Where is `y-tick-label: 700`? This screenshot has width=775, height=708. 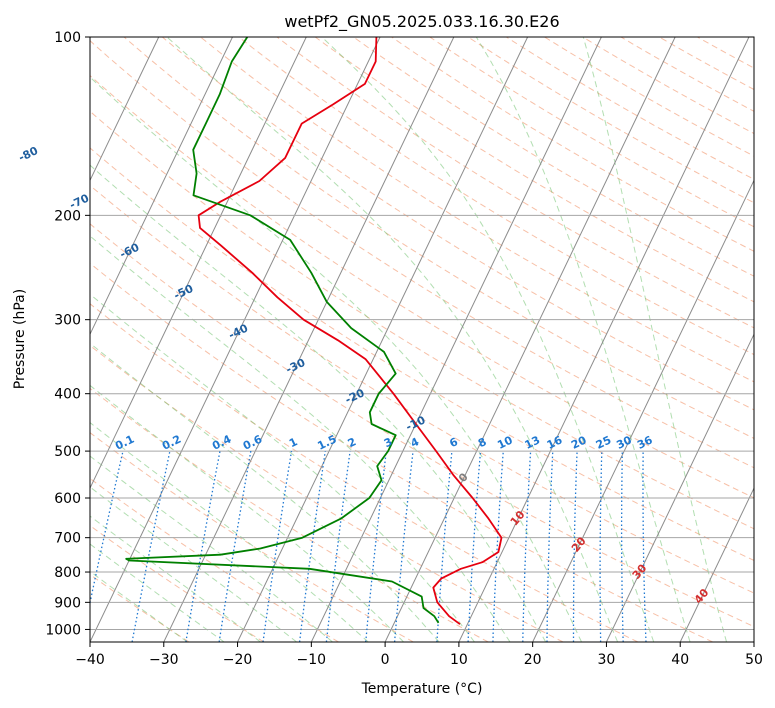
y-tick-label: 700 is located at coordinates (67, 539).